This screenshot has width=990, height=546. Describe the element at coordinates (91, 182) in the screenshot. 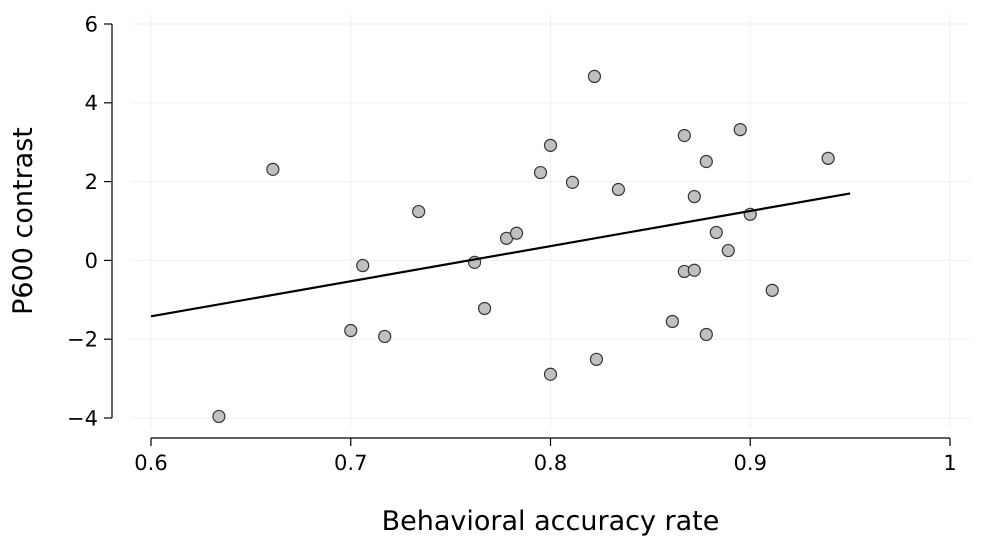

I see `y-tick-label: 2` at that location.